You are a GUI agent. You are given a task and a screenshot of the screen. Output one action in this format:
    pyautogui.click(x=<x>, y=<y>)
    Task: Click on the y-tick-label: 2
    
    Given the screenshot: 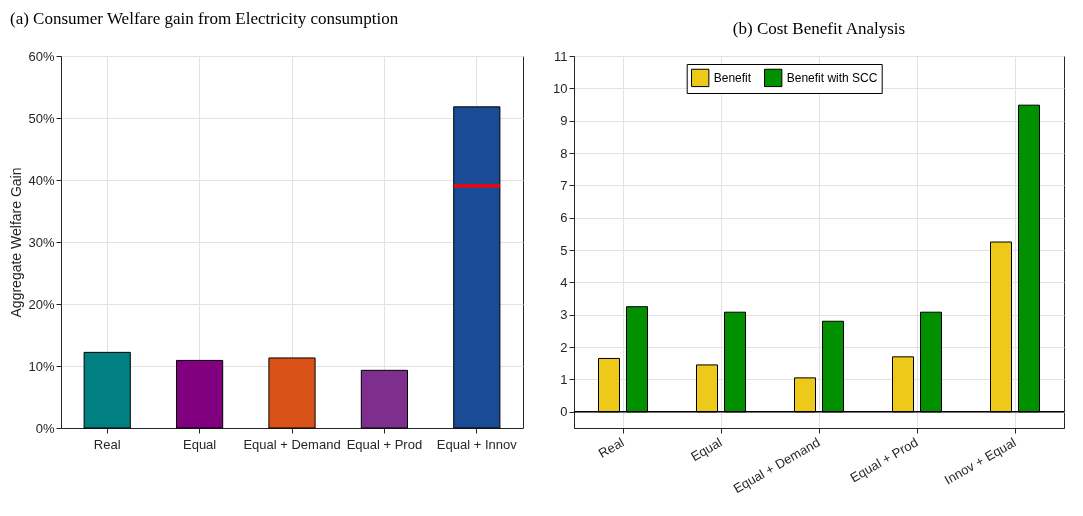 What is the action you would take?
    pyautogui.click(x=564, y=347)
    